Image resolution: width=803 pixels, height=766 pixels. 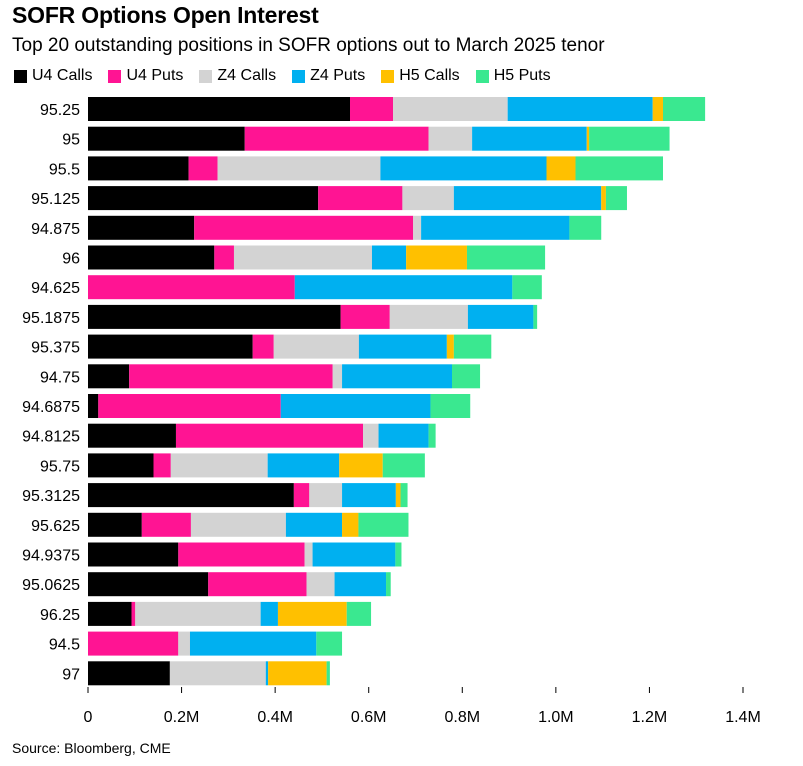 What do you see at coordinates (51, 585) in the screenshot?
I see `category-label: 95.0625` at bounding box center [51, 585].